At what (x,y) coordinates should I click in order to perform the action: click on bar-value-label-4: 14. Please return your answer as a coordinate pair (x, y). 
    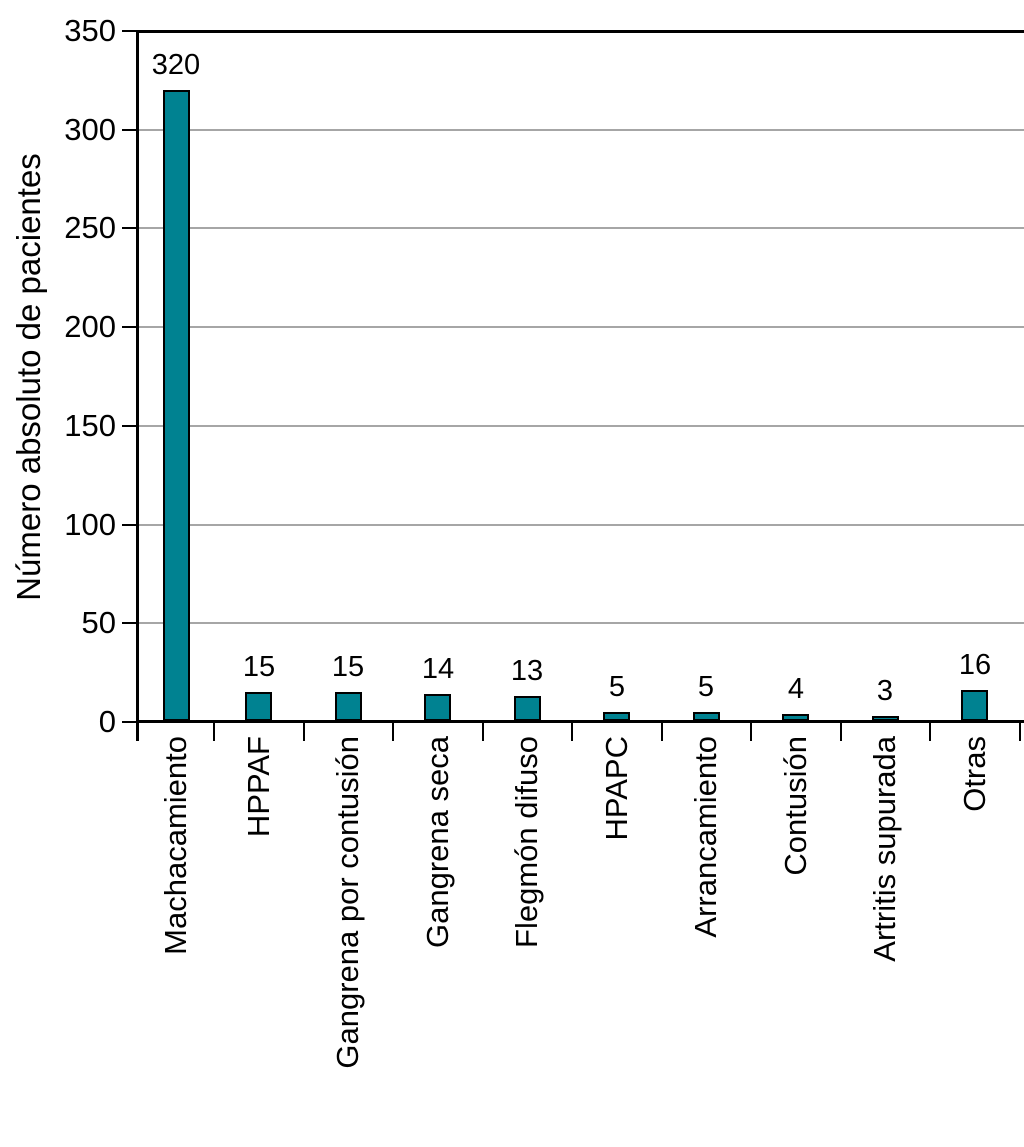
    Looking at the image, I should click on (438, 669).